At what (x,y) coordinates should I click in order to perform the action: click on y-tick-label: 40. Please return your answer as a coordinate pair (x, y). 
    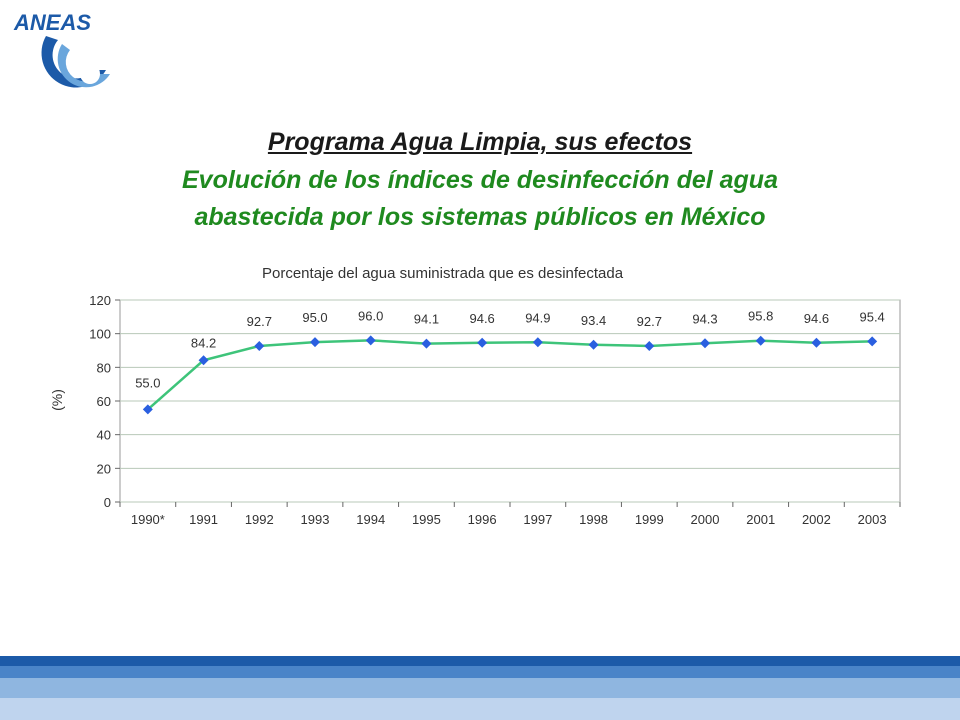
    Looking at the image, I should click on (104, 435).